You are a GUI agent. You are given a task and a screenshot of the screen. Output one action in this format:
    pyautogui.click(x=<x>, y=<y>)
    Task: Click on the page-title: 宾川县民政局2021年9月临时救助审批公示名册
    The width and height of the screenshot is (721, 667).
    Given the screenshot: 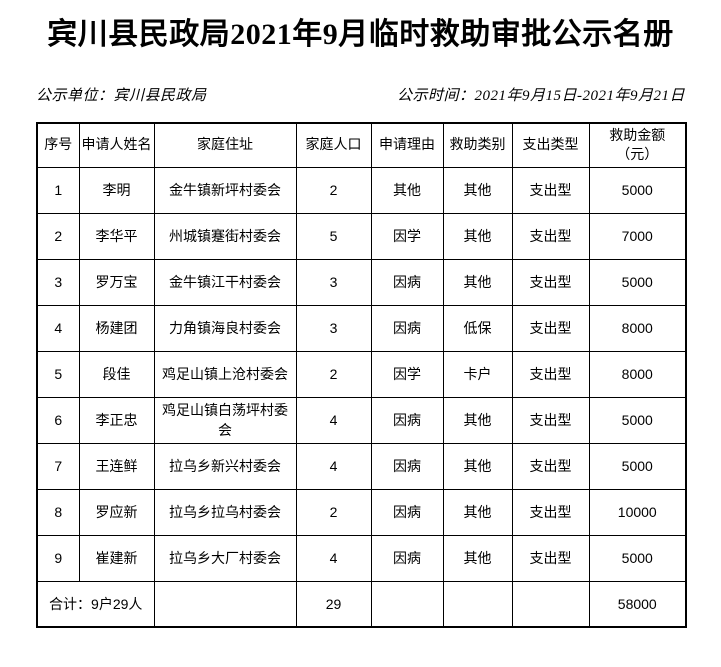 What is the action you would take?
    pyautogui.click(x=360, y=34)
    